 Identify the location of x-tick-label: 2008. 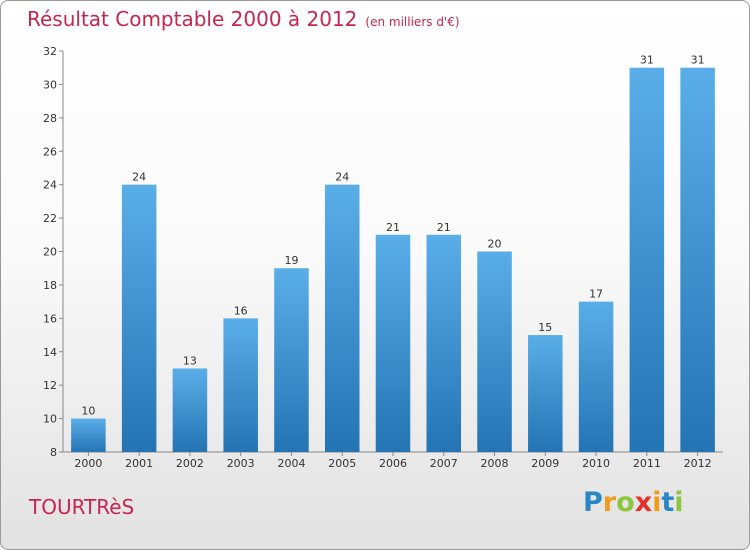
(495, 463).